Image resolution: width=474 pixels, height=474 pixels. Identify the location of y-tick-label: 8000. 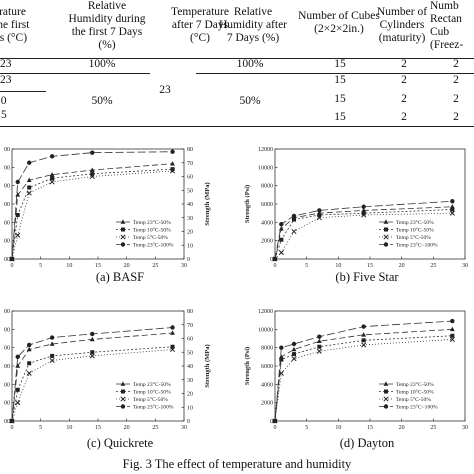
(267, 187).